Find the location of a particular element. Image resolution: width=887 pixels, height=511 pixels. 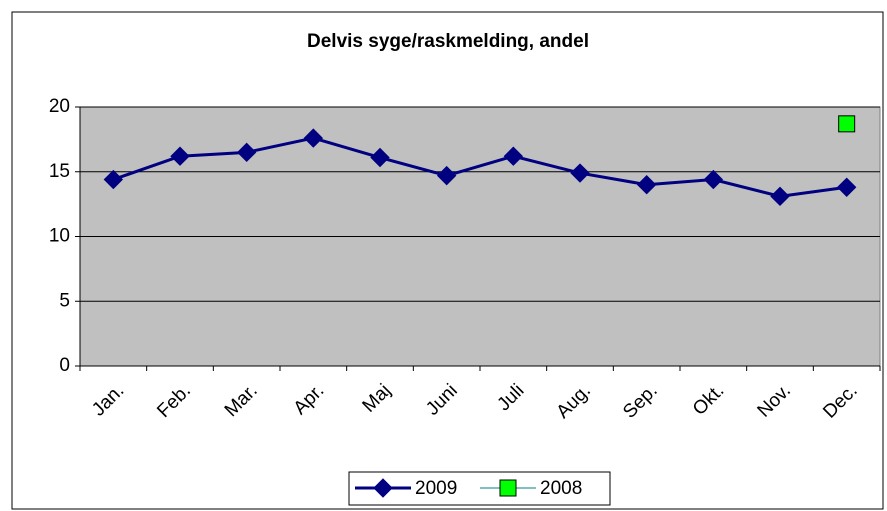

y-tick-label: 20 is located at coordinates (59, 106).